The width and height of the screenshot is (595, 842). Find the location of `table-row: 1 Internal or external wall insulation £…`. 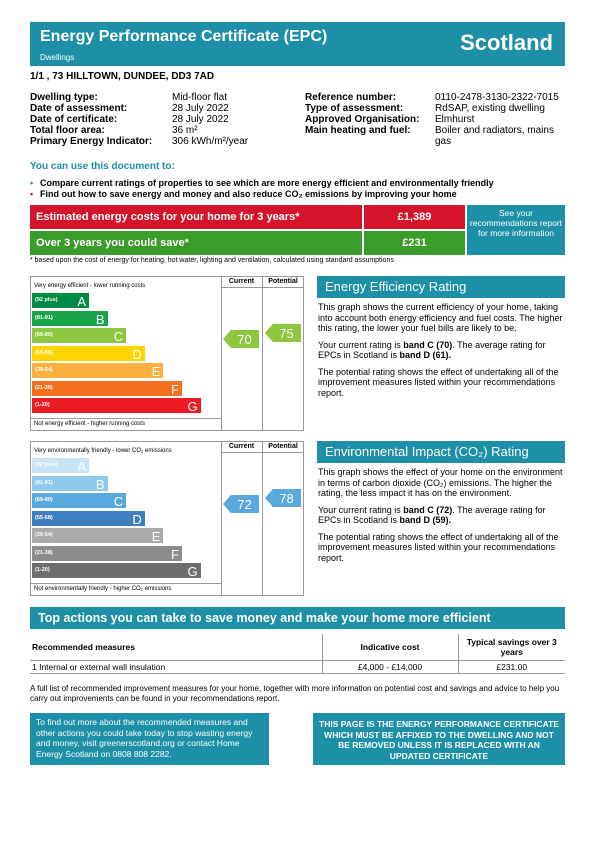

table-row: 1 Internal or external wall insulation £… is located at coordinates (297, 666).